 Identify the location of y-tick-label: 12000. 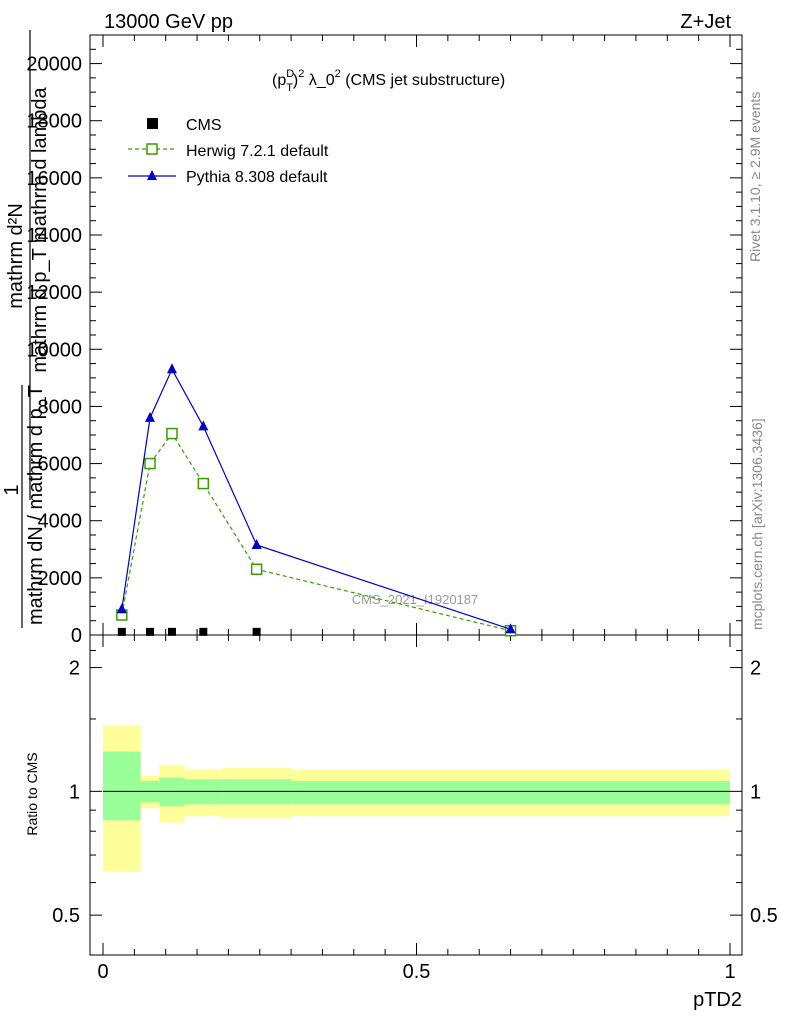
(54, 293).